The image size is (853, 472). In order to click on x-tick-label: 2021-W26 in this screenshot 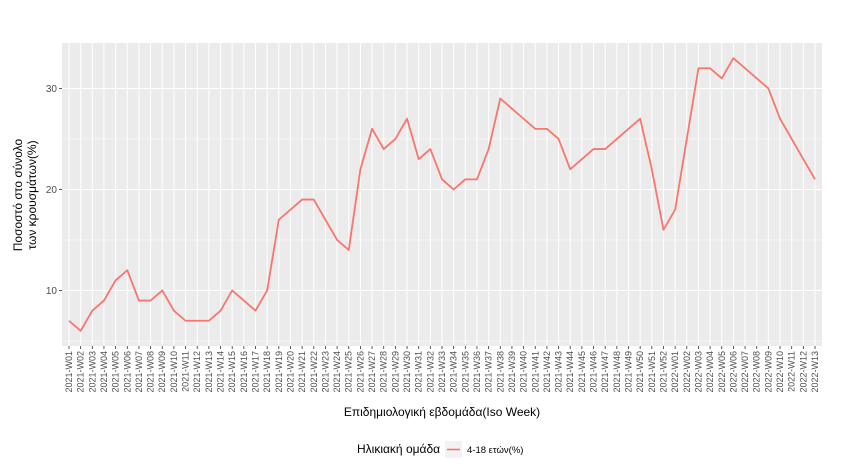, I will do `click(360, 372)`.